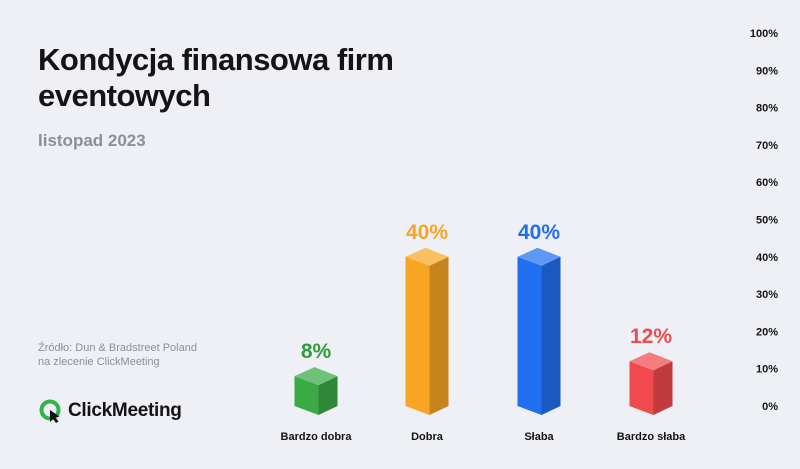  What do you see at coordinates (651, 336) in the screenshot?
I see `data-label: 12%` at bounding box center [651, 336].